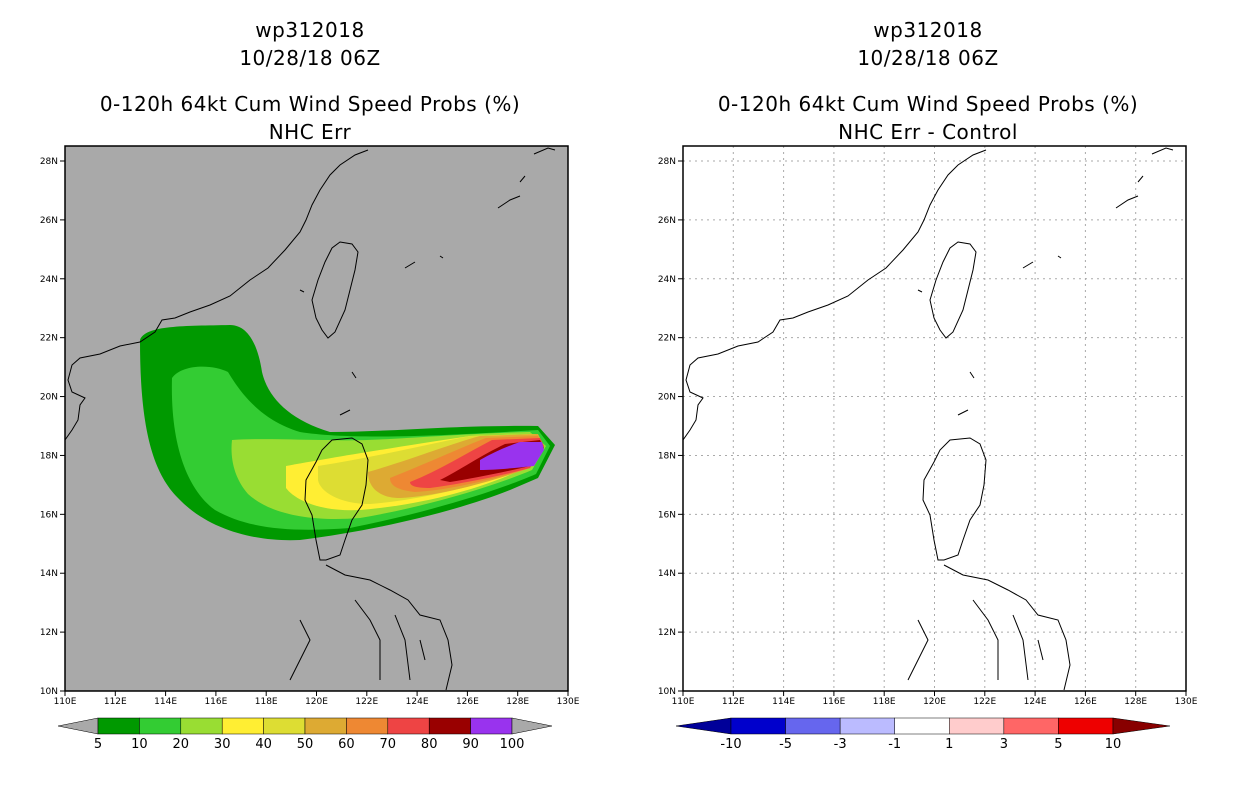 This screenshot has height=800, width=1236. Describe the element at coordinates (310, 58) in the screenshot. I see `left-title-time: 10/28/18 06Z` at that location.